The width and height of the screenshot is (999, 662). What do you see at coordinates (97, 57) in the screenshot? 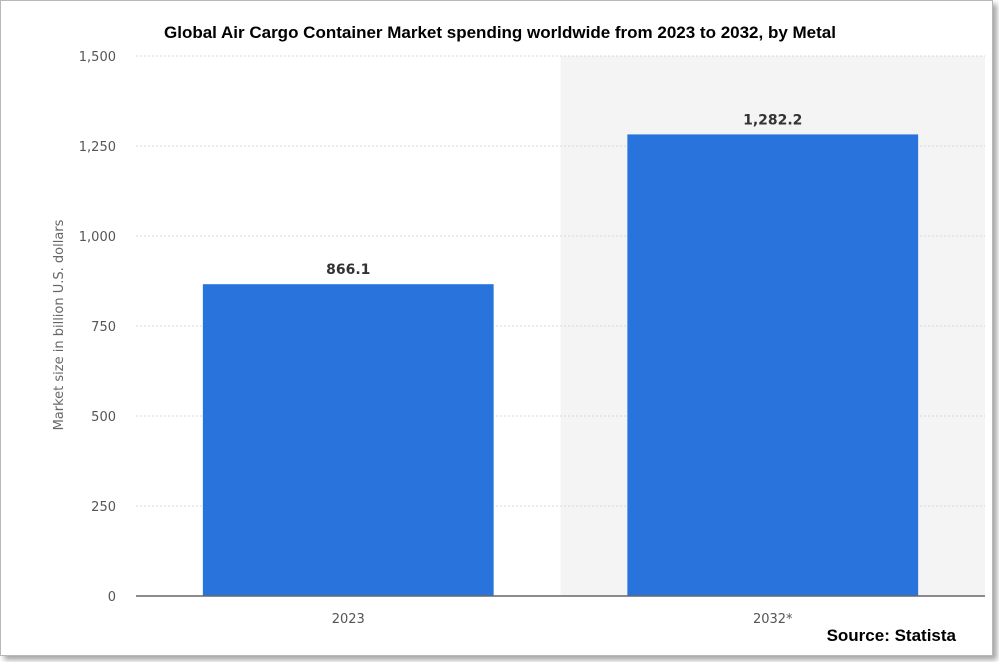
I see `y-tick-label: 1,500` at bounding box center [97, 57].